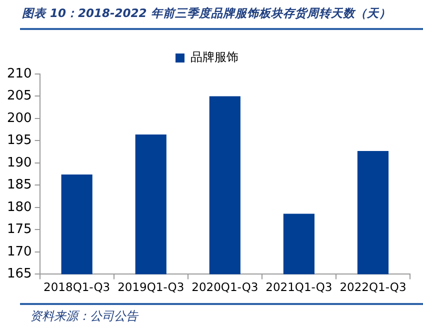 The image size is (423, 331). I want to click on y-tick-label: 200, so click(19, 118).